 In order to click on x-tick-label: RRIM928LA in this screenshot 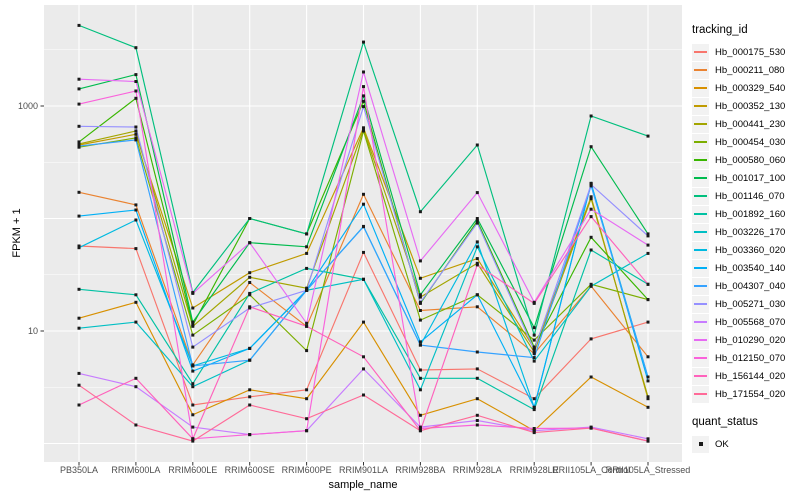, I will do `click(477, 470)`.